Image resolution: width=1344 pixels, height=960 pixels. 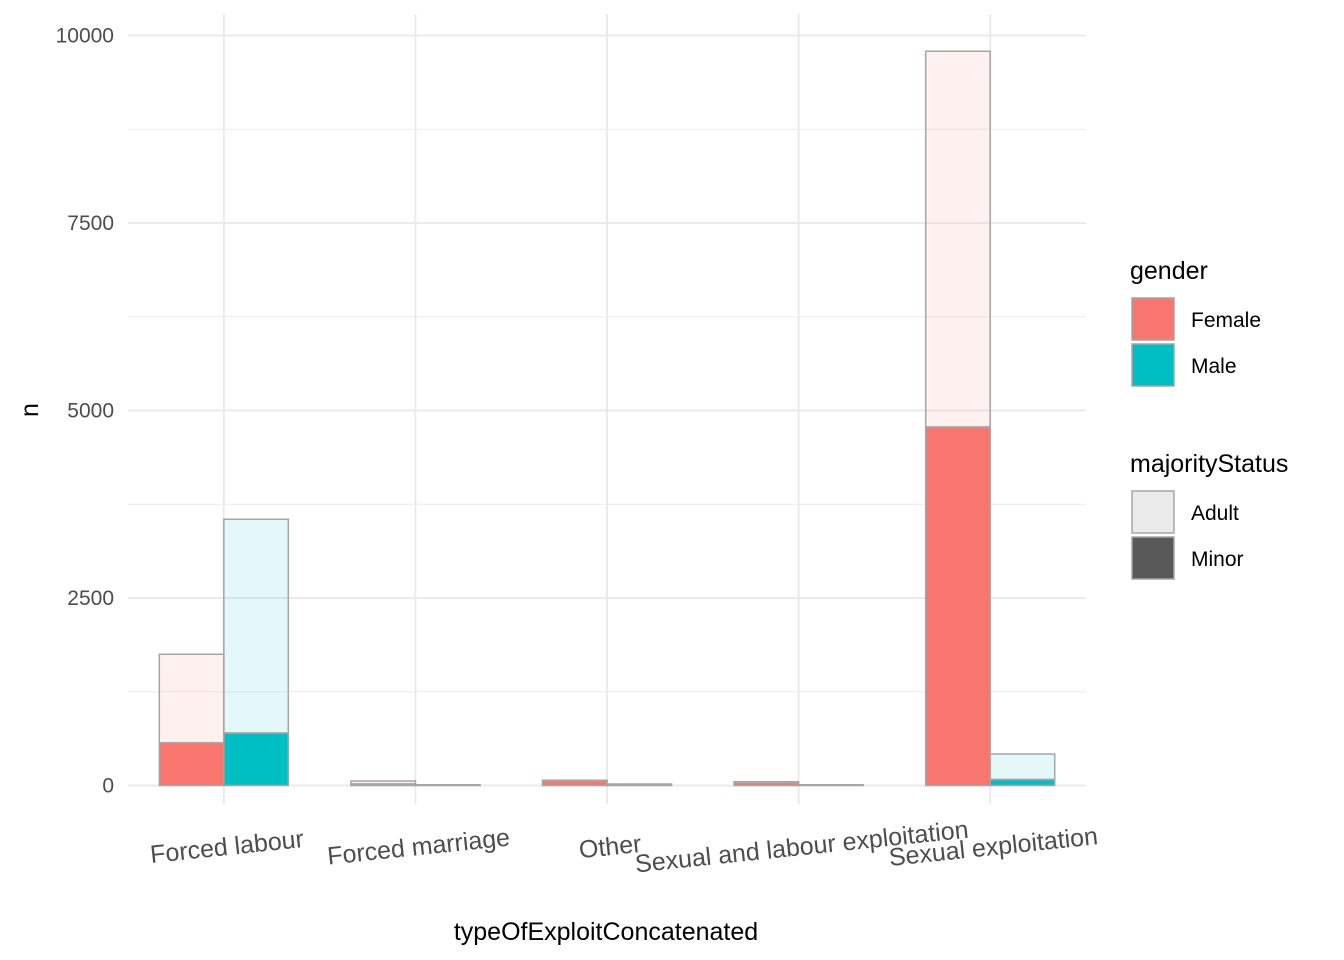 I want to click on legend-label: Minor, so click(x=1217, y=559).